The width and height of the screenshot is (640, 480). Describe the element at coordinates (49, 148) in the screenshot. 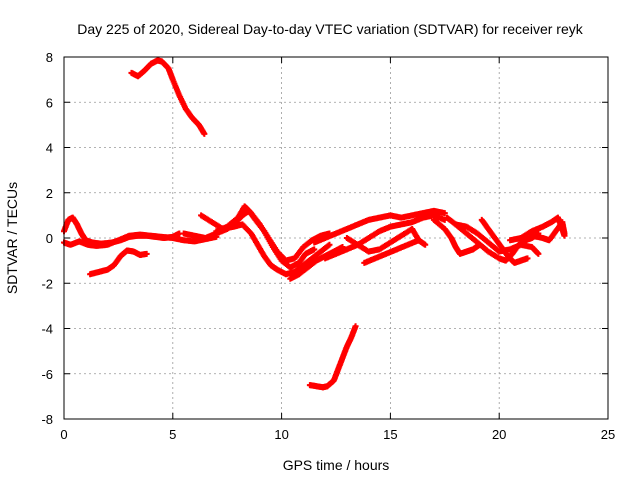

I see `y-tick-label: 4` at that location.